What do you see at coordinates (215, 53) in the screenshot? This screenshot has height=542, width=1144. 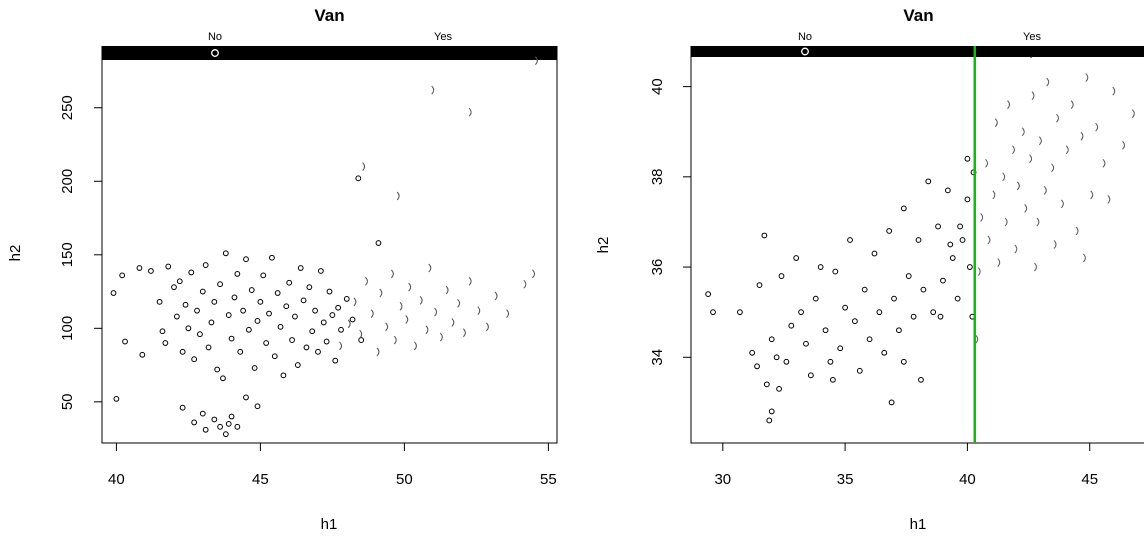 I see `legend-marker-no` at bounding box center [215, 53].